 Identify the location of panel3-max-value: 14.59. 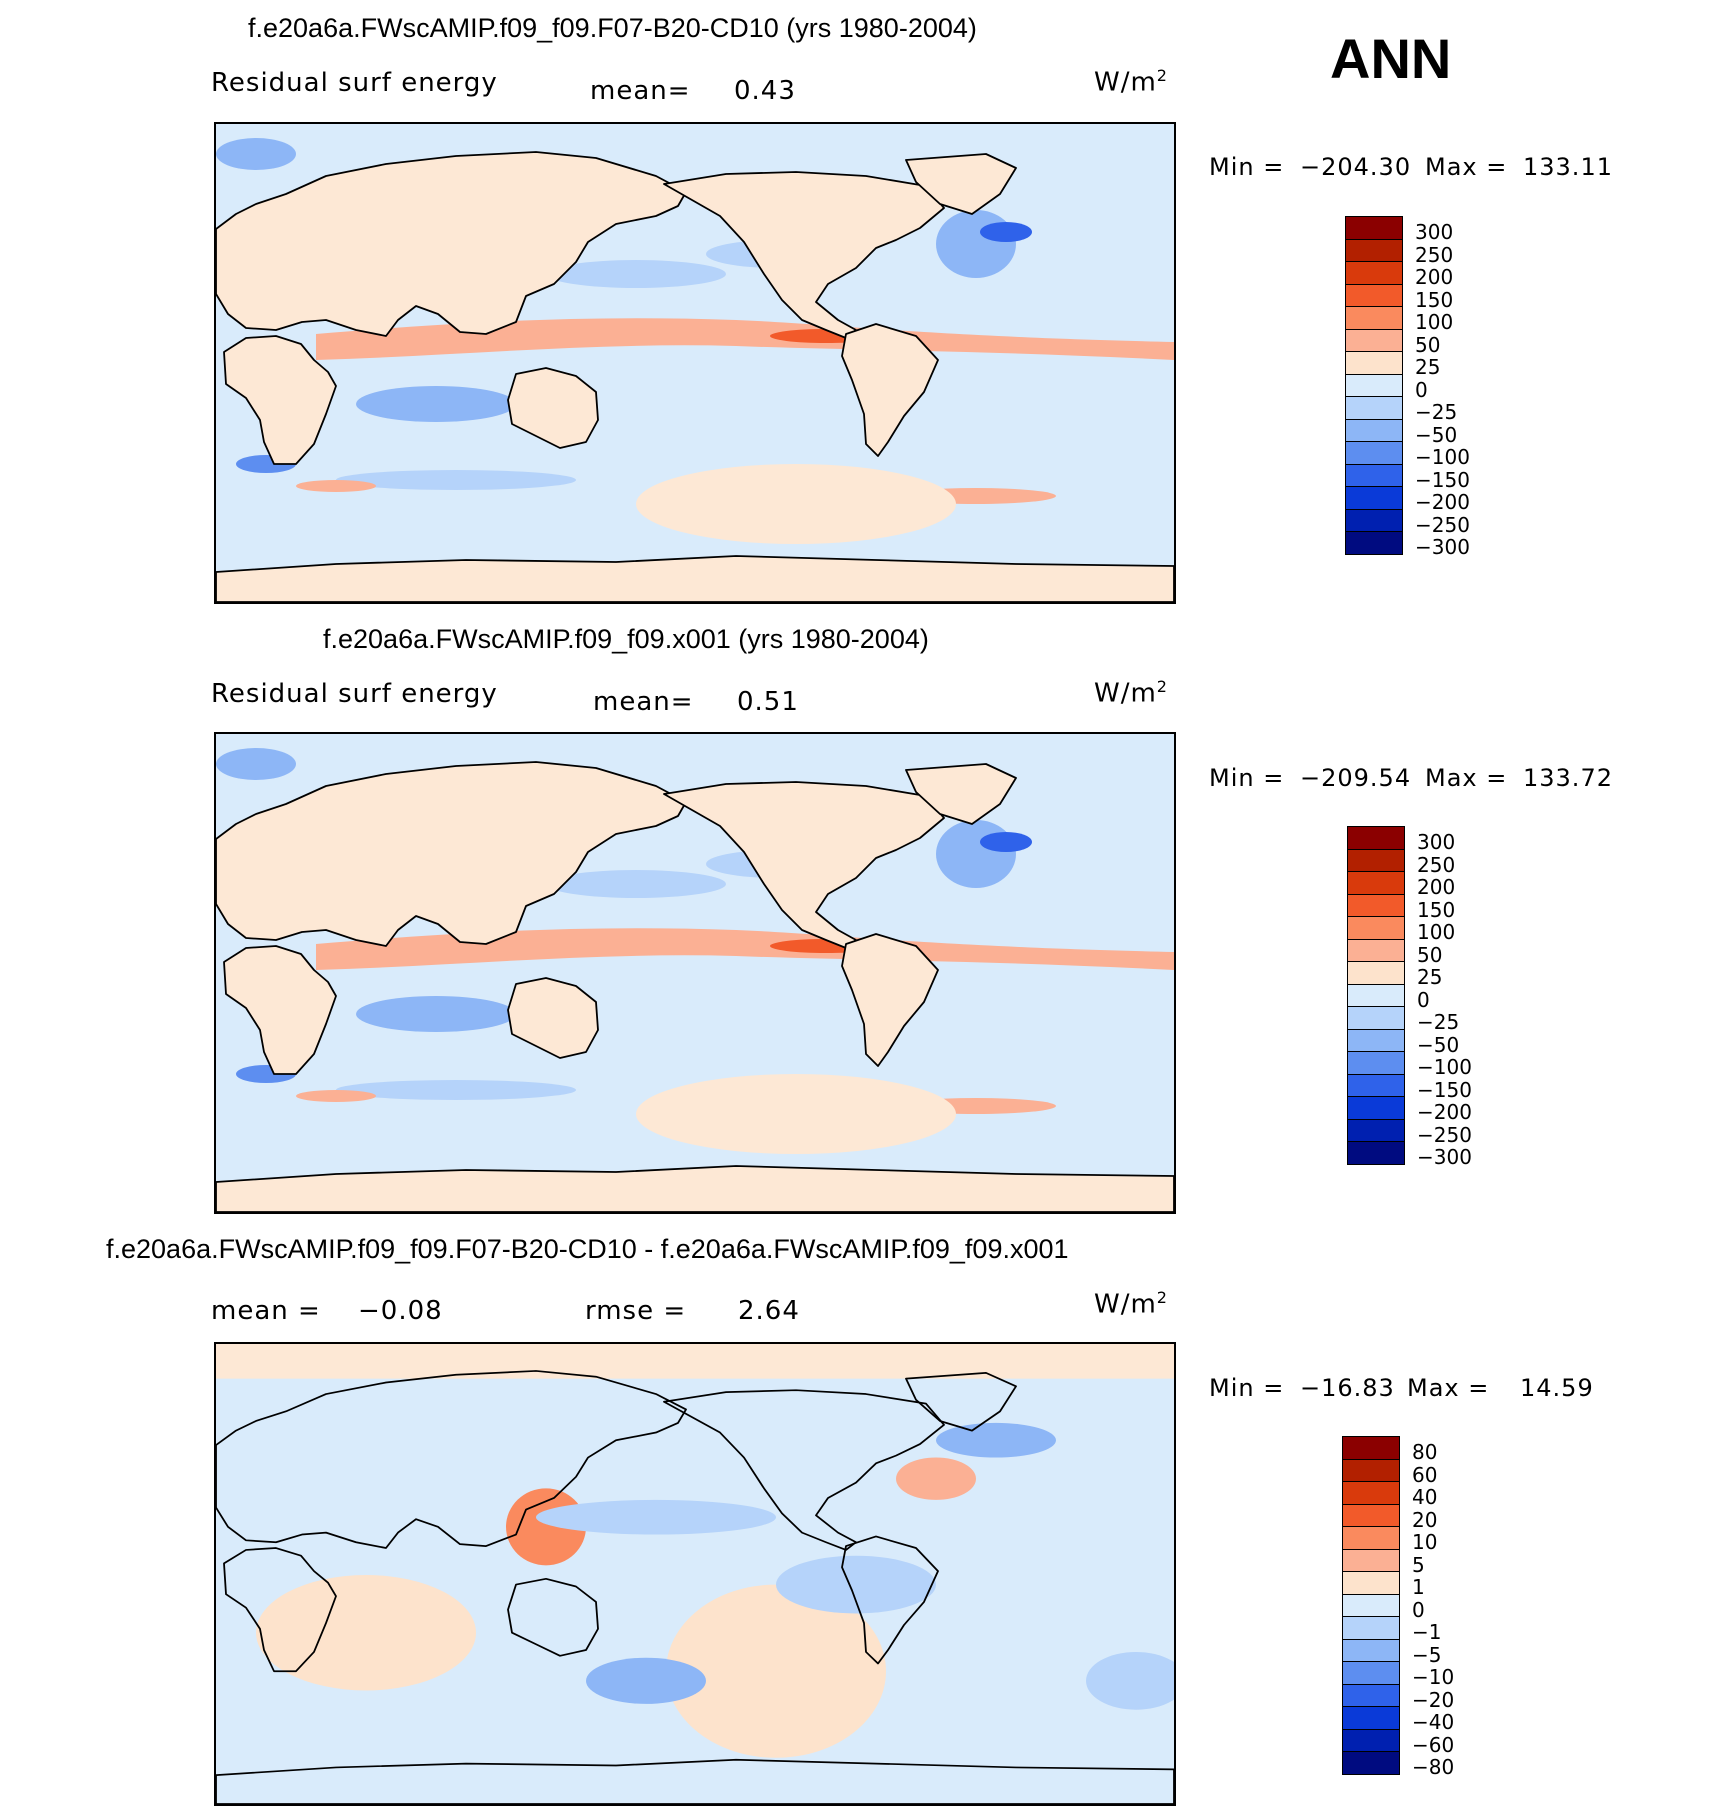
(1557, 1388).